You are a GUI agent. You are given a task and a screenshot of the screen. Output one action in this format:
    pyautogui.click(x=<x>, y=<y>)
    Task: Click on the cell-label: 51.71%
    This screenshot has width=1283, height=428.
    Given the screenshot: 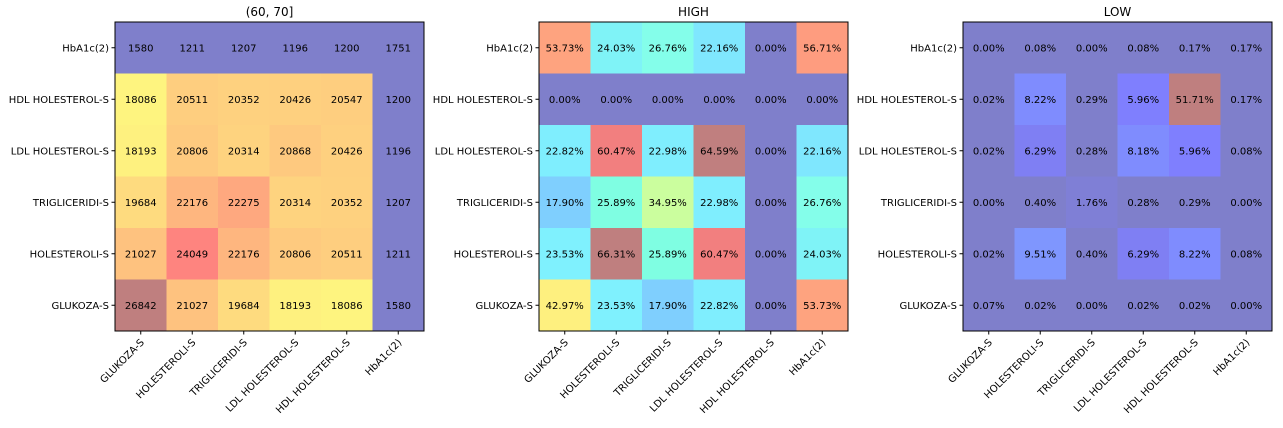 What is the action you would take?
    pyautogui.click(x=1195, y=100)
    